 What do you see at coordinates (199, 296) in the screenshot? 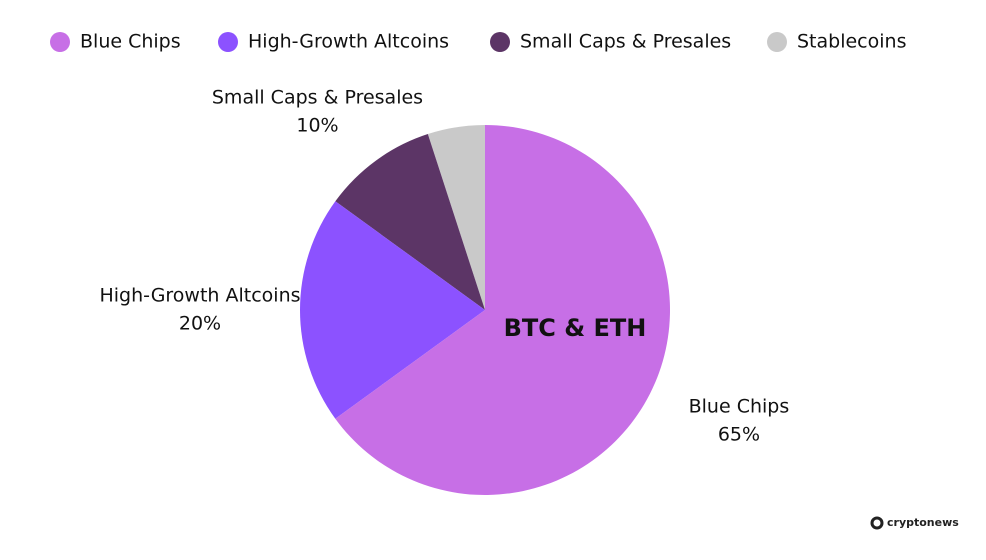
I see `slice-label: High-Growth Altcoins` at bounding box center [199, 296].